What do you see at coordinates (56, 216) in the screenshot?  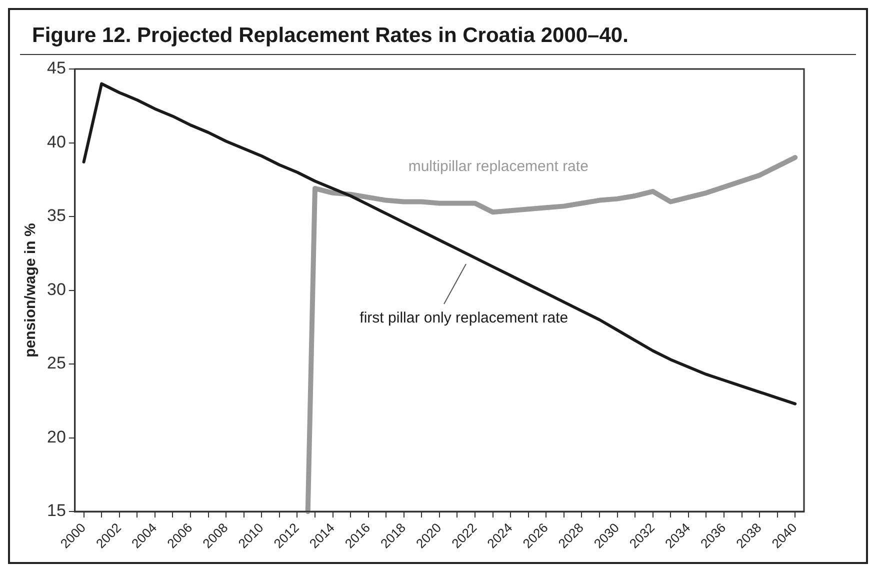 I see `y-tick-label: 35` at bounding box center [56, 216].